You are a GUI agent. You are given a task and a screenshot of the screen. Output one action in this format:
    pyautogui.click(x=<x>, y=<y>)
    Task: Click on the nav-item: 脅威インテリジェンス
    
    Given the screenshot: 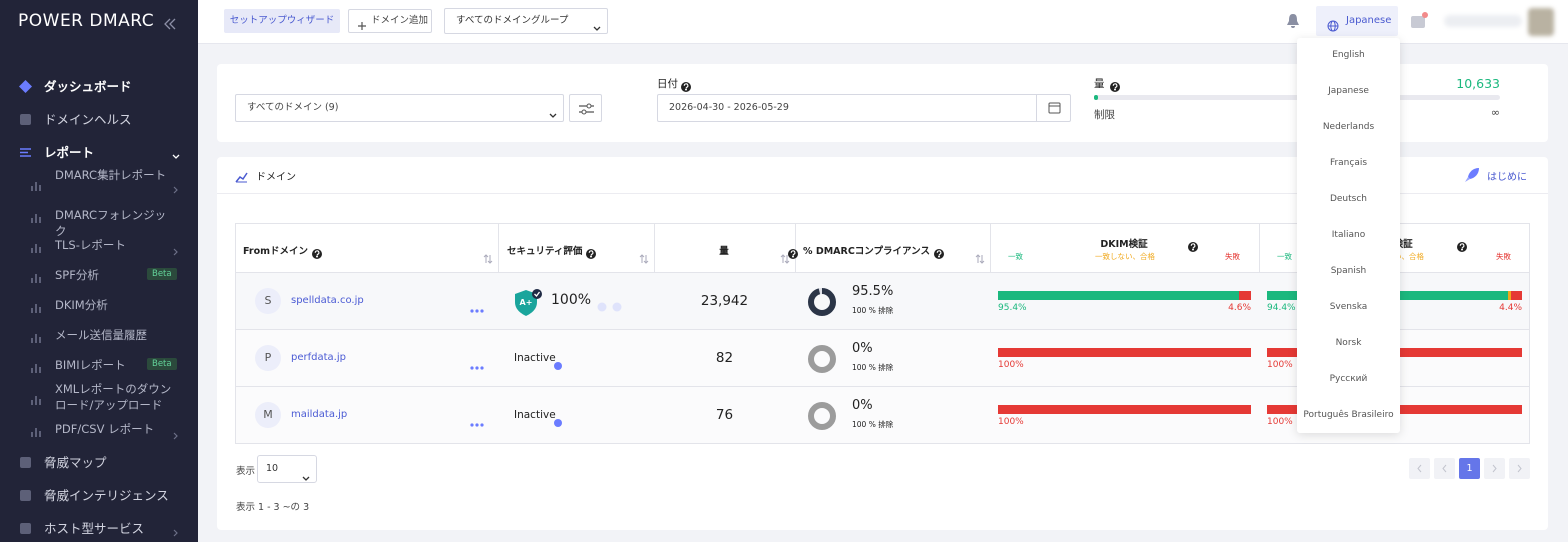 What is the action you would take?
    pyautogui.click(x=106, y=495)
    